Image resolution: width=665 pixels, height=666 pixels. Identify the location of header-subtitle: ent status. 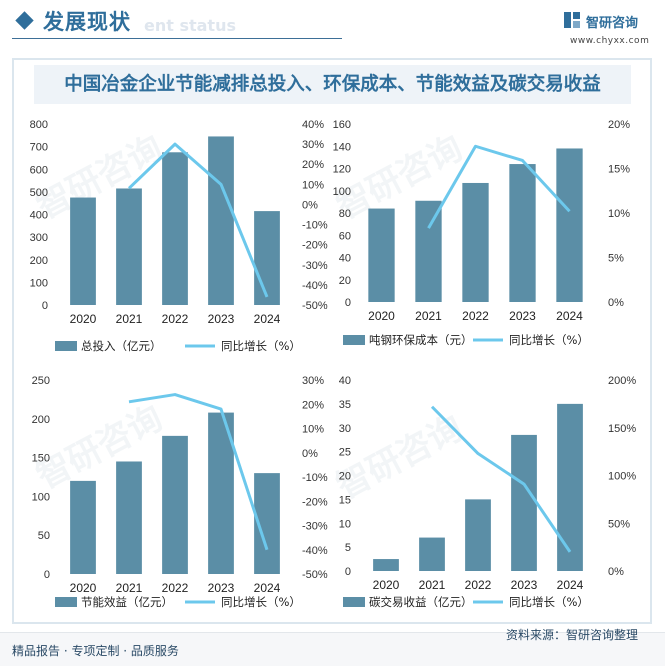
(190, 25).